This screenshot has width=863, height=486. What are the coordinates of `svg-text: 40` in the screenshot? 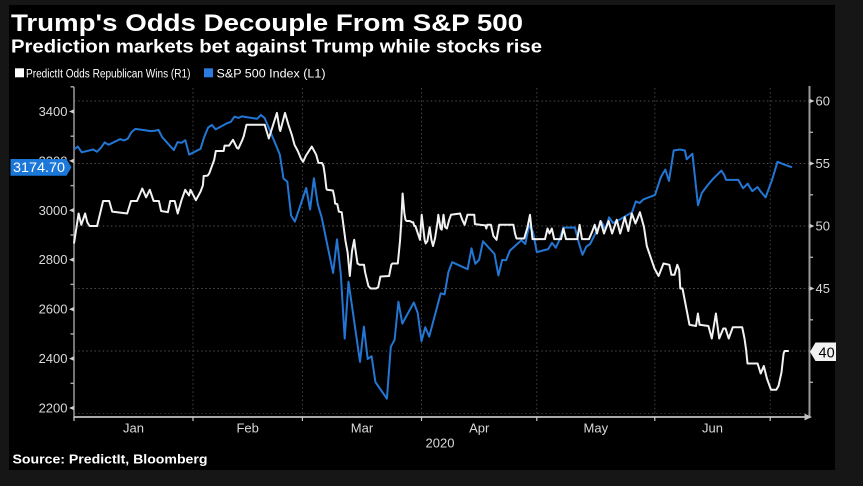 It's located at (827, 353).